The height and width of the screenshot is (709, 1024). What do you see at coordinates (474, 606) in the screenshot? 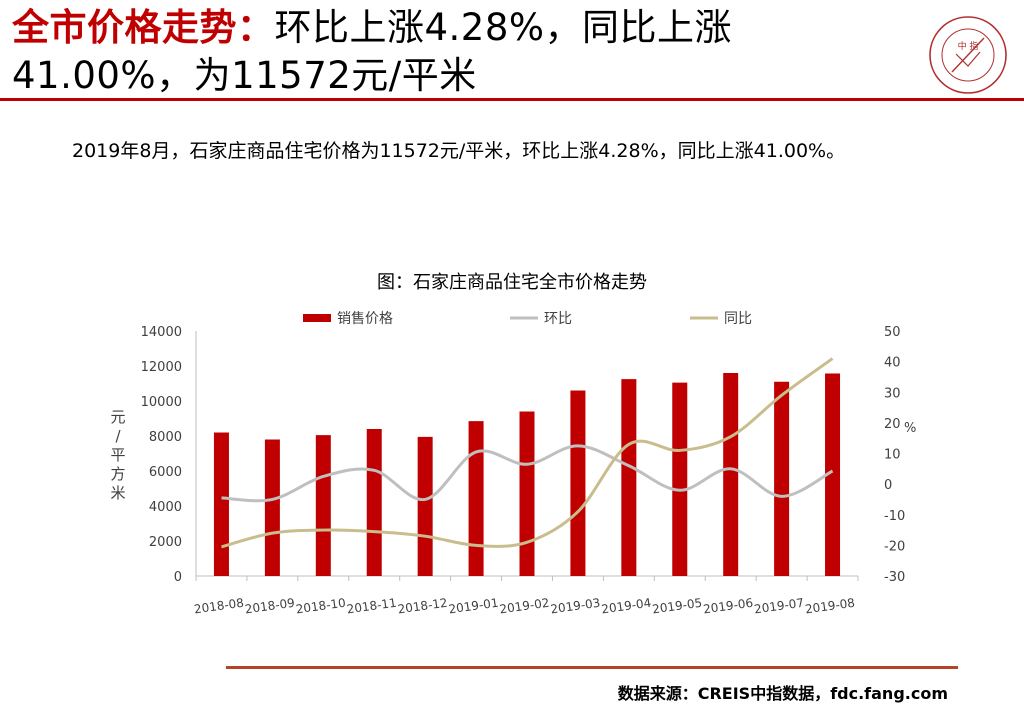
I see `x-tick-label: 2019-01` at bounding box center [474, 606].